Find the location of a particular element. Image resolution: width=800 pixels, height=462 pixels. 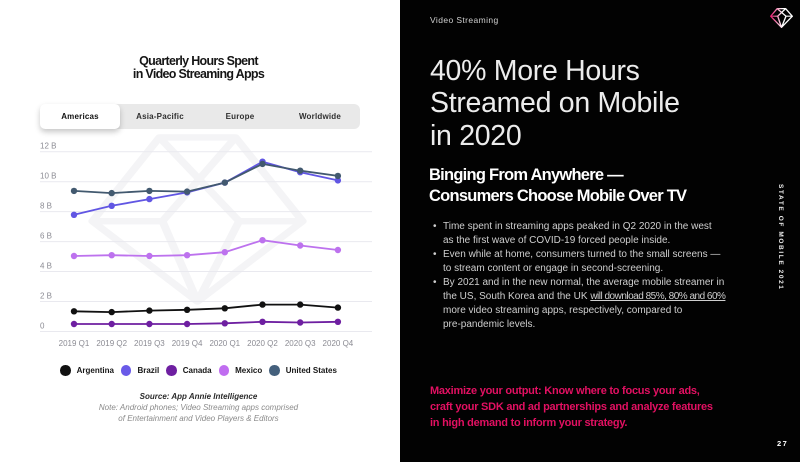

svg-text: 6 B is located at coordinates (46, 235).